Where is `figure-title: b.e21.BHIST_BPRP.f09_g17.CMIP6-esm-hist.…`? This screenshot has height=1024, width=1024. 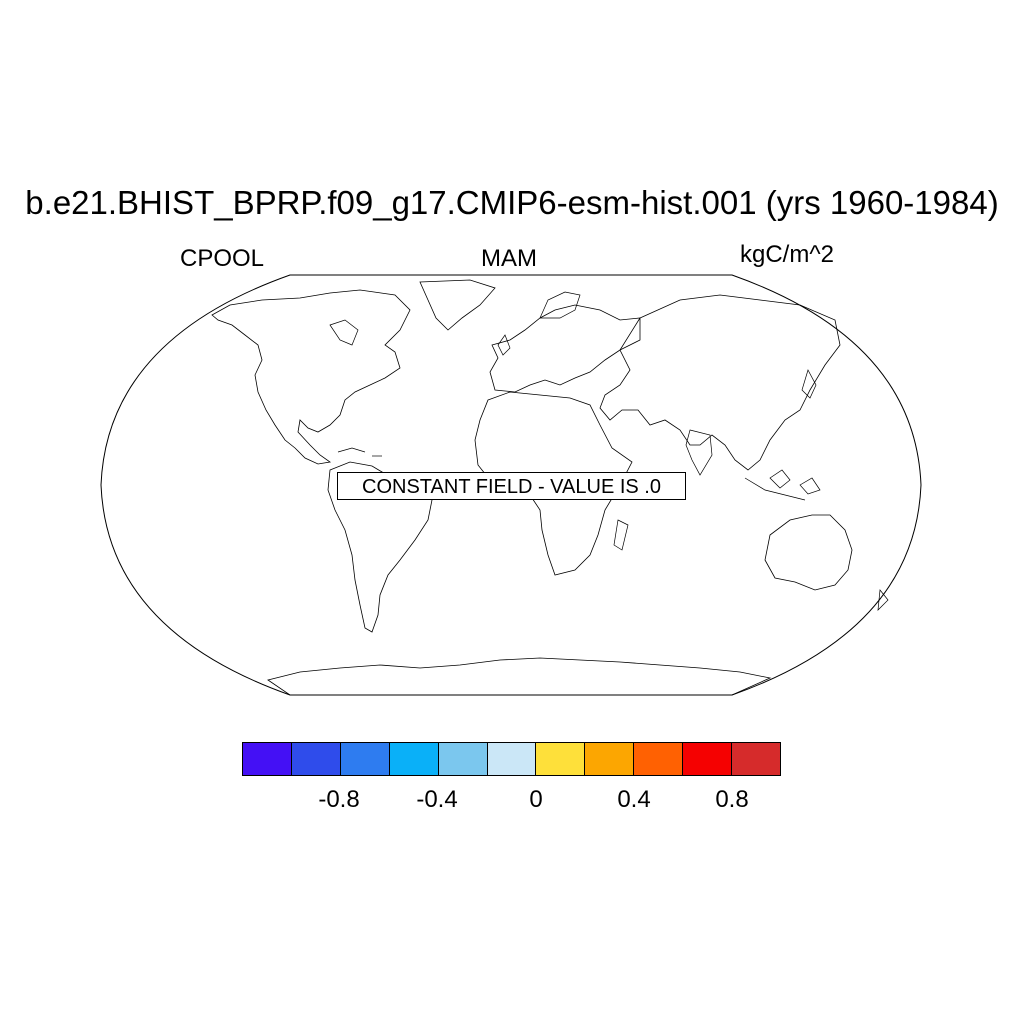 figure-title: b.e21.BHIST_BPRP.f09_g17.CMIP6-esm-hist.… is located at coordinates (512, 202).